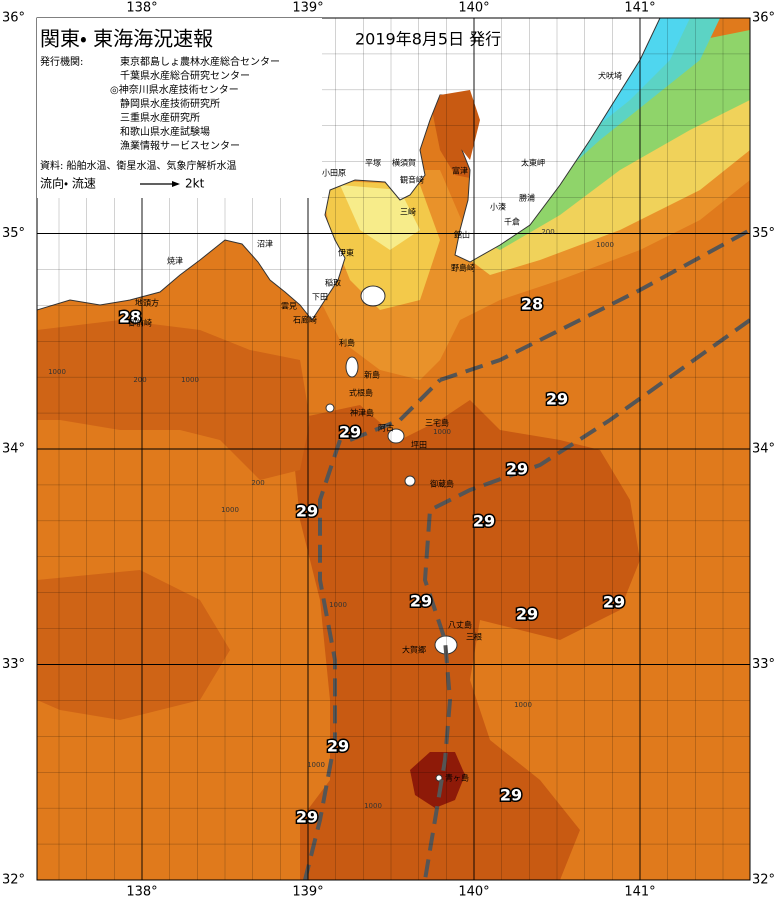  What do you see at coordinates (372, 375) in the screenshot?
I see `place-name: 新島` at bounding box center [372, 375].